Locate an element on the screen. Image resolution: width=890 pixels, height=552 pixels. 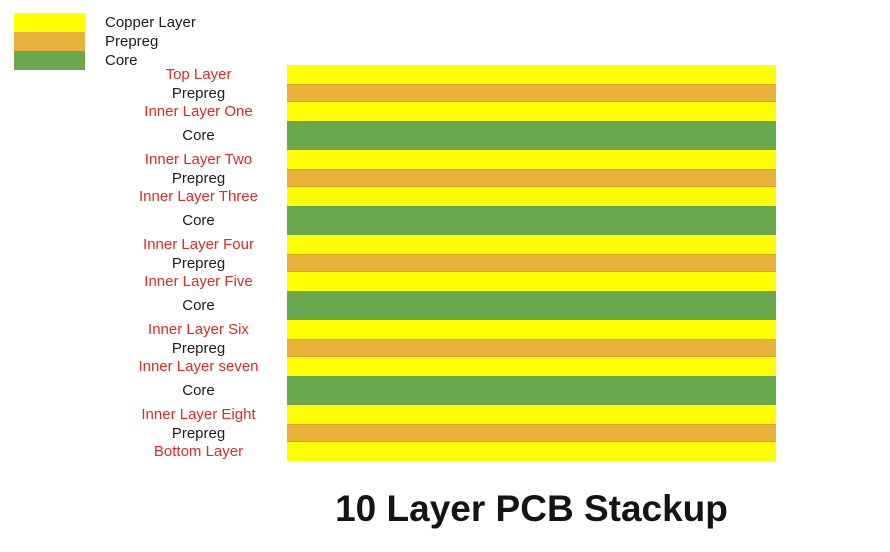
layer-label: Inner Layer Two is located at coordinates (198, 159).